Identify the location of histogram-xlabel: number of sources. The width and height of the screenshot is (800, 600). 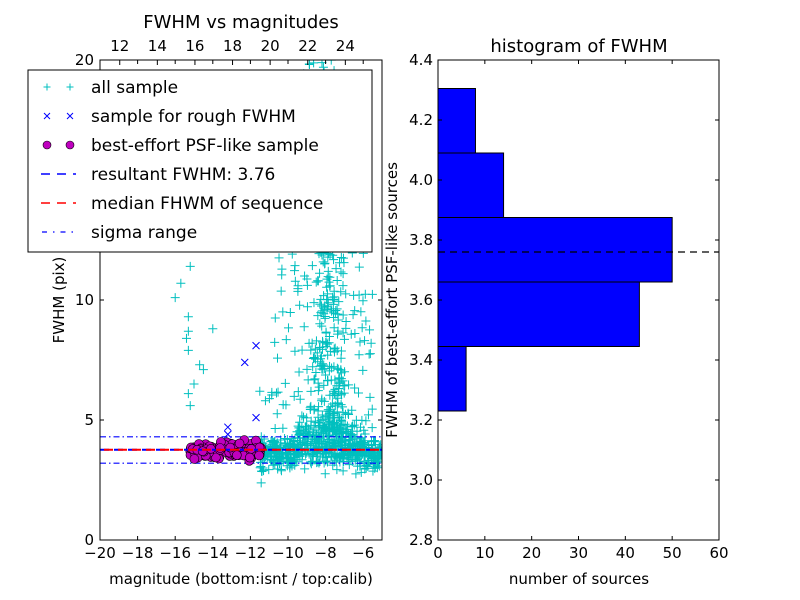
(579, 579).